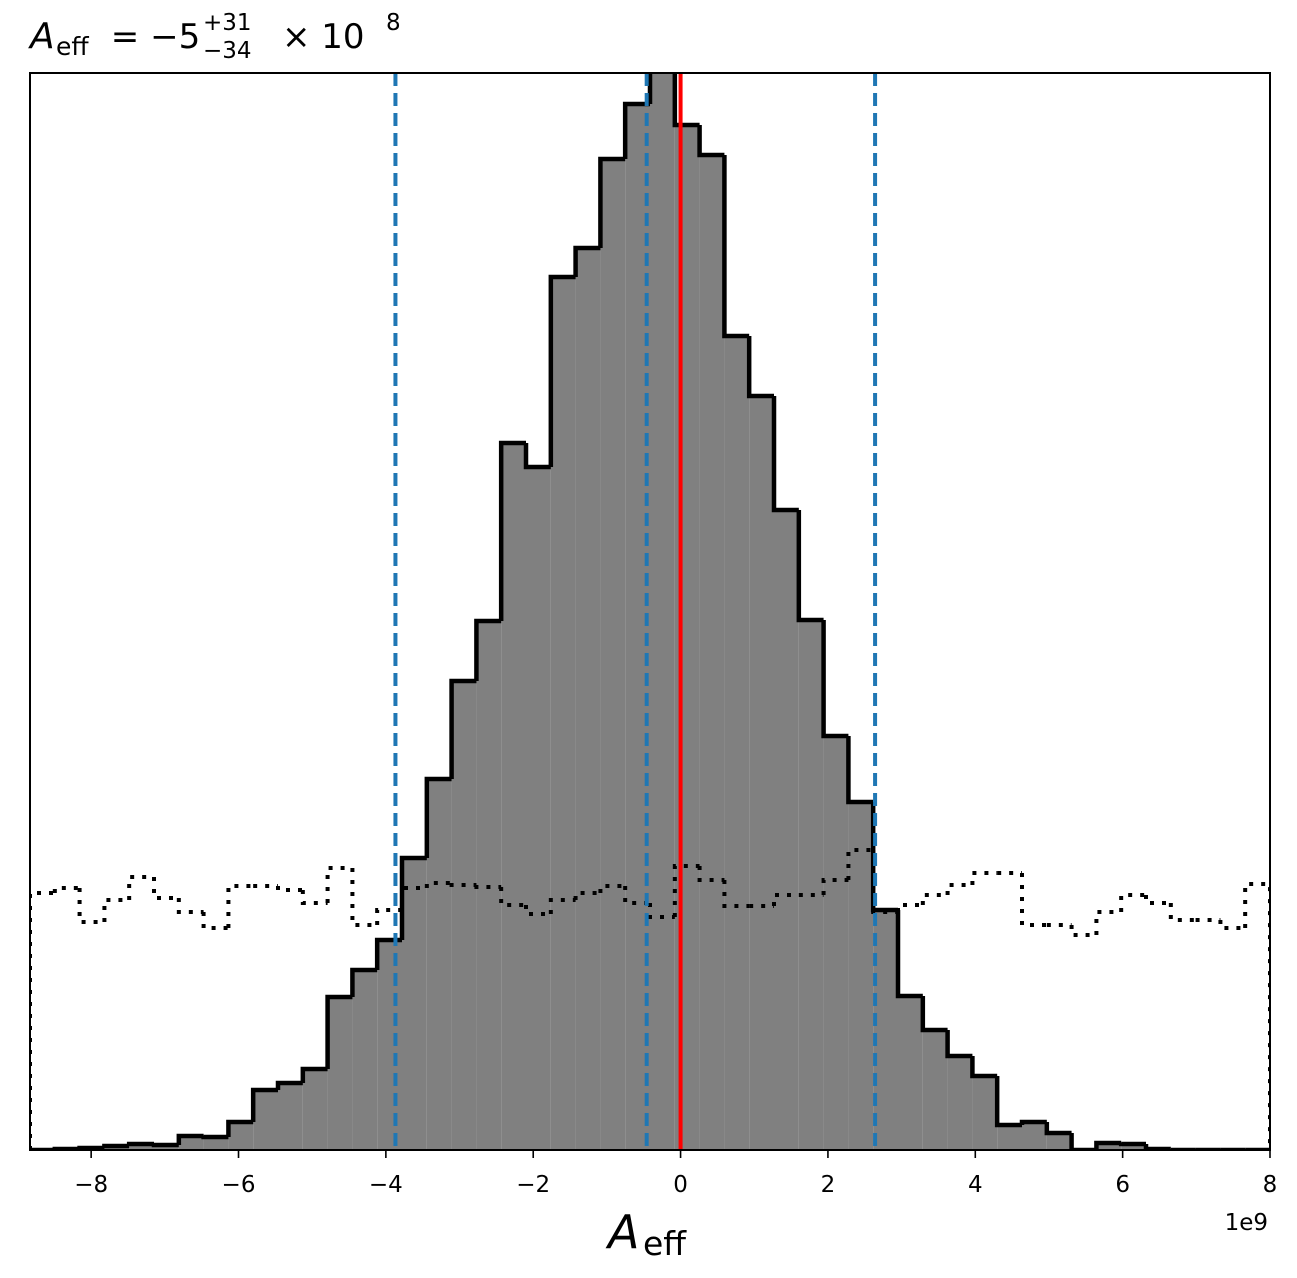  What do you see at coordinates (1246, 1223) in the screenshot?
I see `x-offset-text: 1e9` at bounding box center [1246, 1223].